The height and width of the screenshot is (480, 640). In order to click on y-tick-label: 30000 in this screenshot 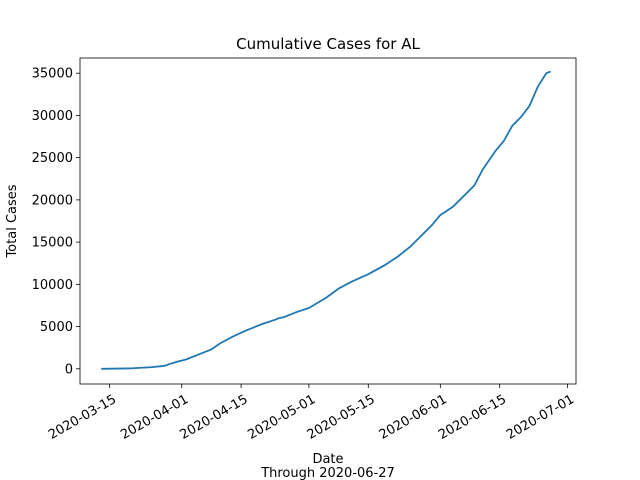, I will do `click(52, 116)`.